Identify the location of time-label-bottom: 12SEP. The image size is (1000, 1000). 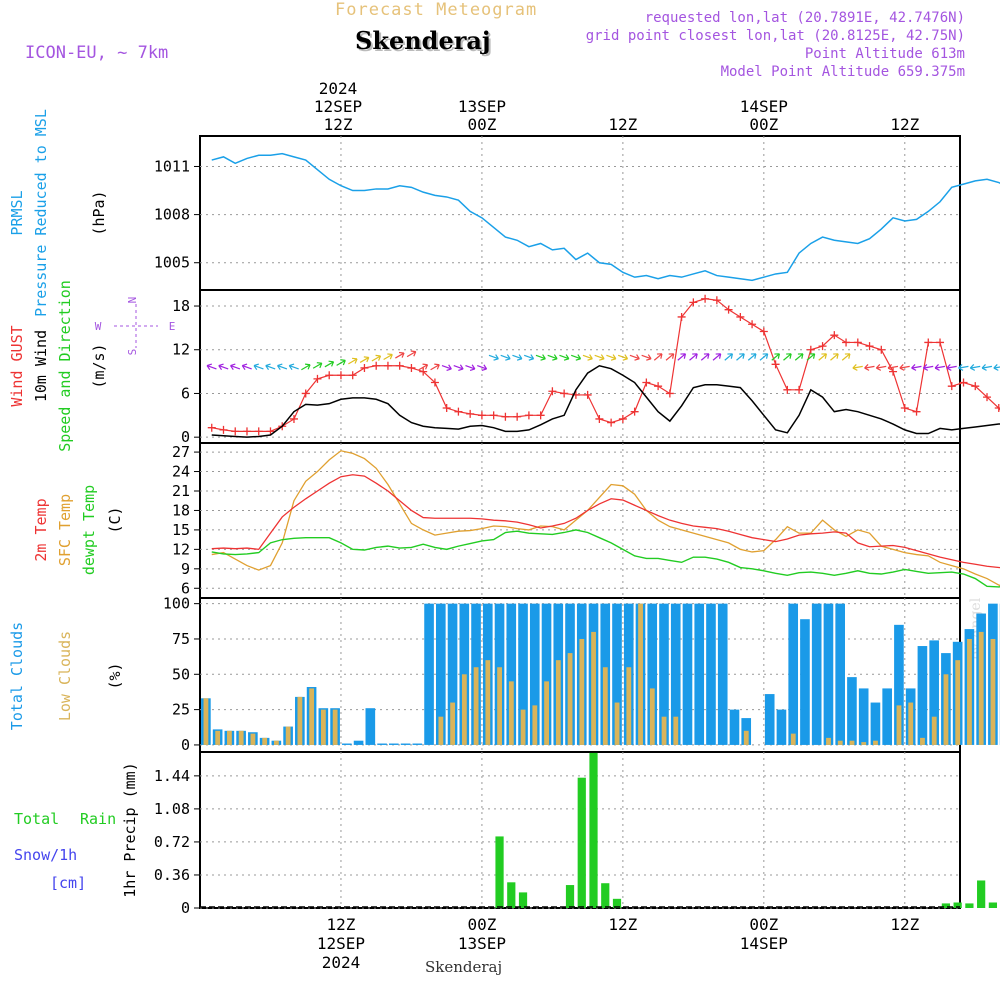
(341, 943).